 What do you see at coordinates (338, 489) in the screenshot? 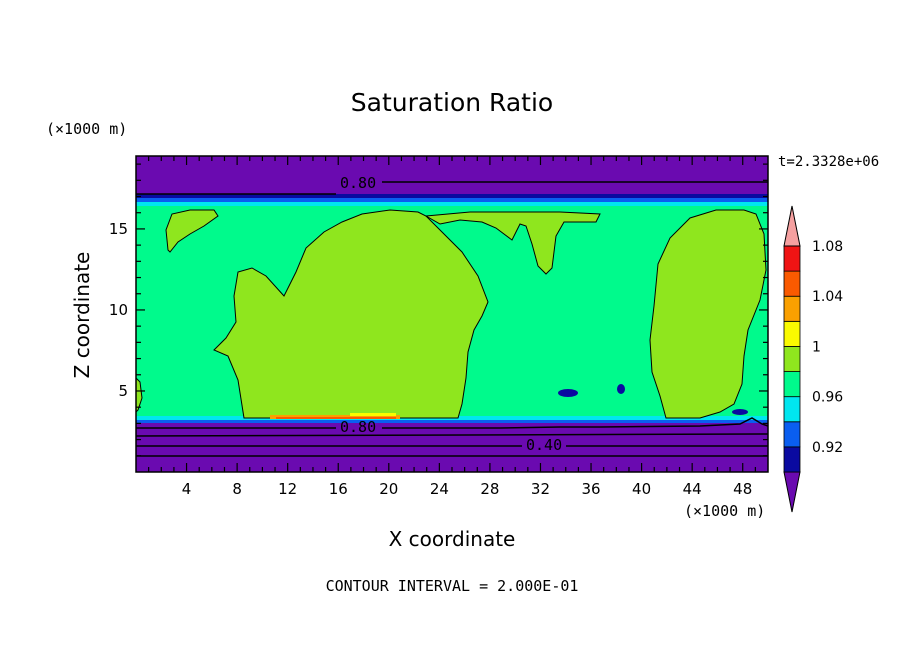
I see `x-tick-label: 16` at bounding box center [338, 489].